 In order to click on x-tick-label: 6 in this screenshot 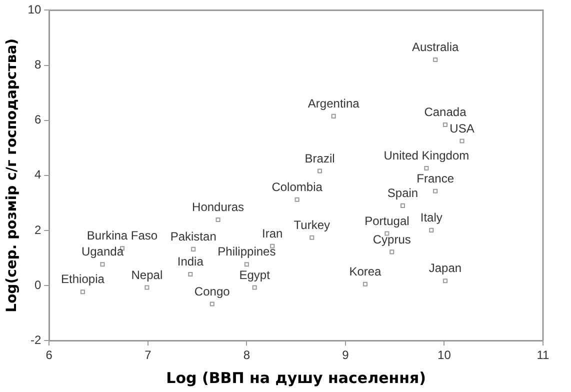, I will do `click(49, 355)`.